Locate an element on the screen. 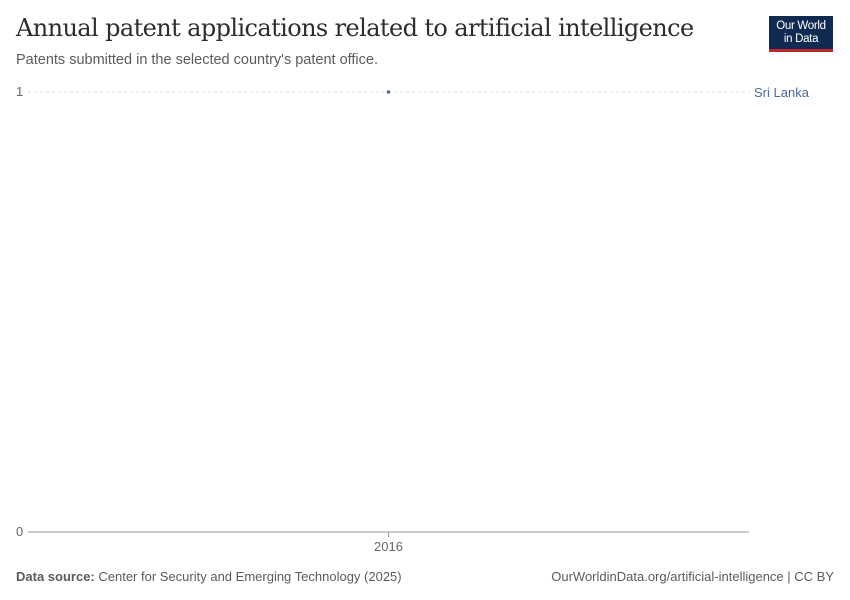 The width and height of the screenshot is (850, 600). y-tick-label: 0 is located at coordinates (19, 531).